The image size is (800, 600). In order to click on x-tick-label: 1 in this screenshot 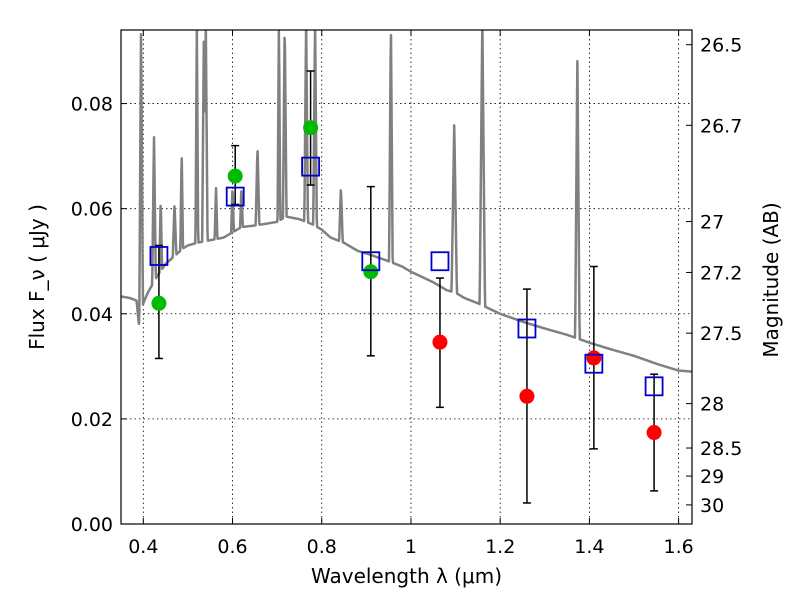, I will do `click(411, 547)`.